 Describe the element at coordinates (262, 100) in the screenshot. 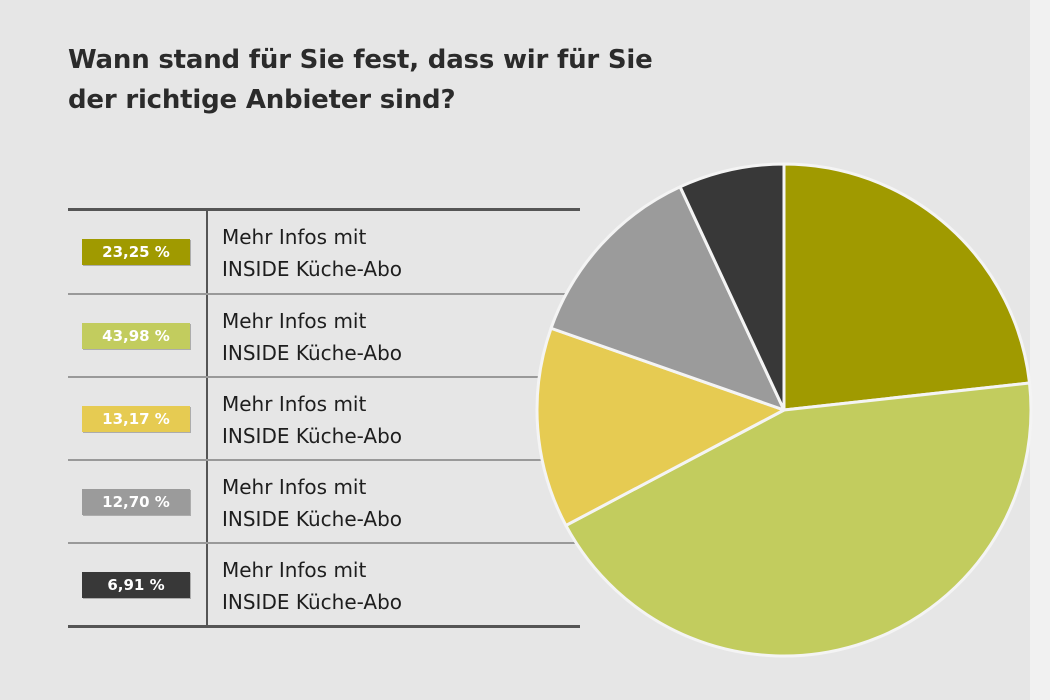

I see `chart-title-line-2: der richtige Anbieter sind?` at that location.